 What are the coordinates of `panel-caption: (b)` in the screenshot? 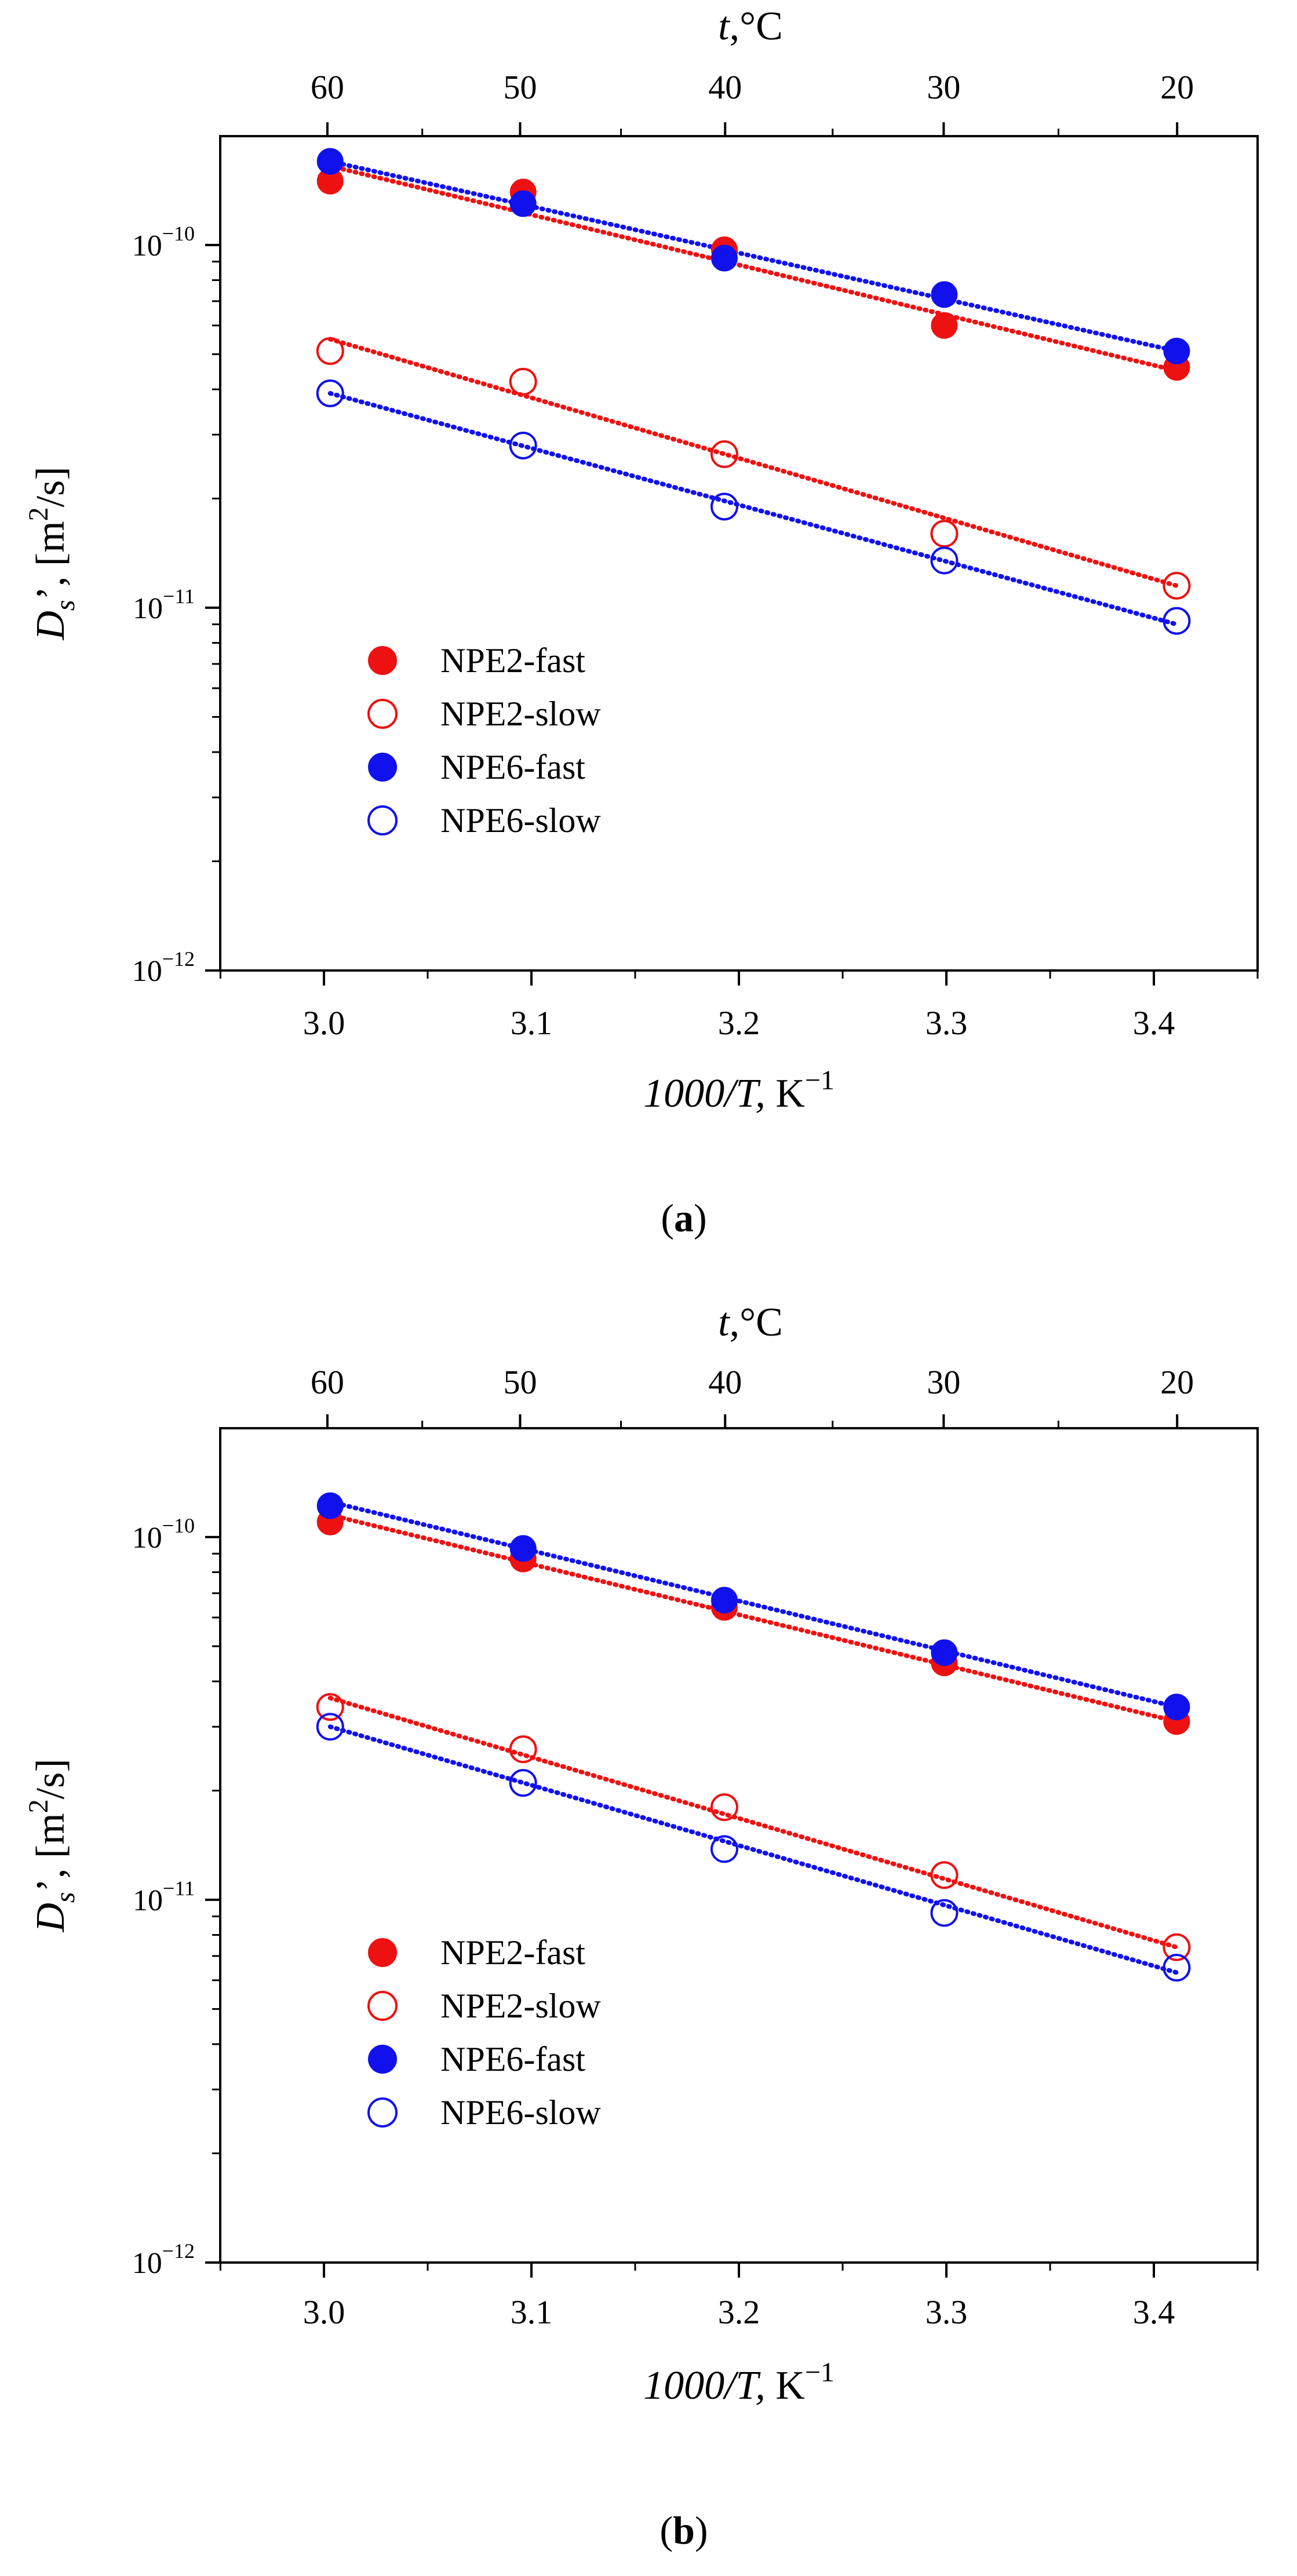 It's located at (684, 2530).